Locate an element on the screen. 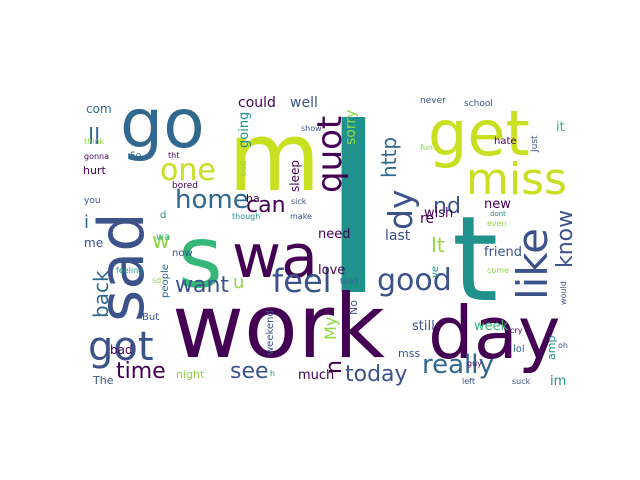  word-it-52: it is located at coordinates (560, 127).